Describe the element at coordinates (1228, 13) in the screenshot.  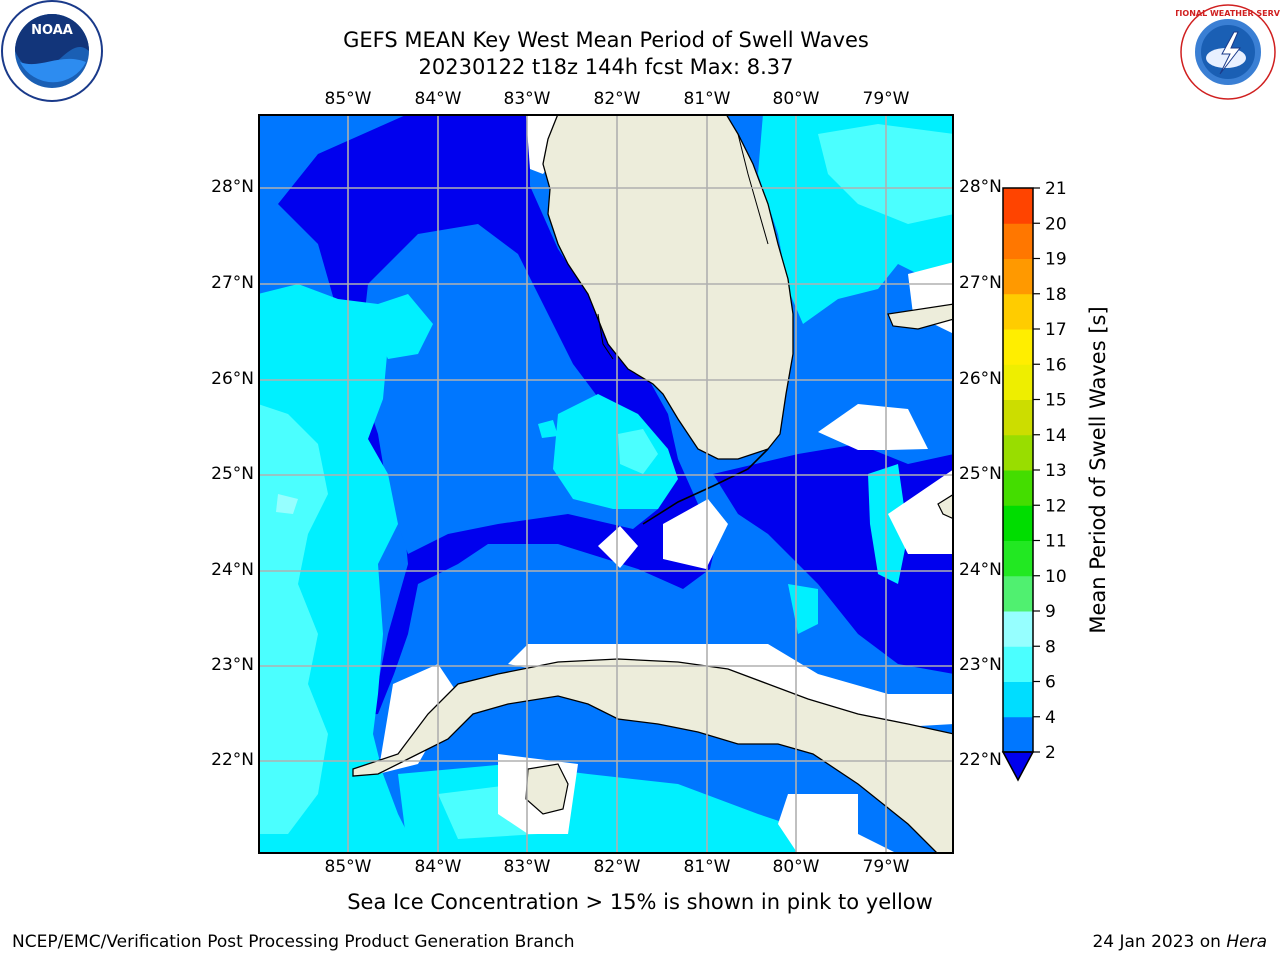
I see `svg-text: NATIONAL WEATHER SERVICE` at that location.